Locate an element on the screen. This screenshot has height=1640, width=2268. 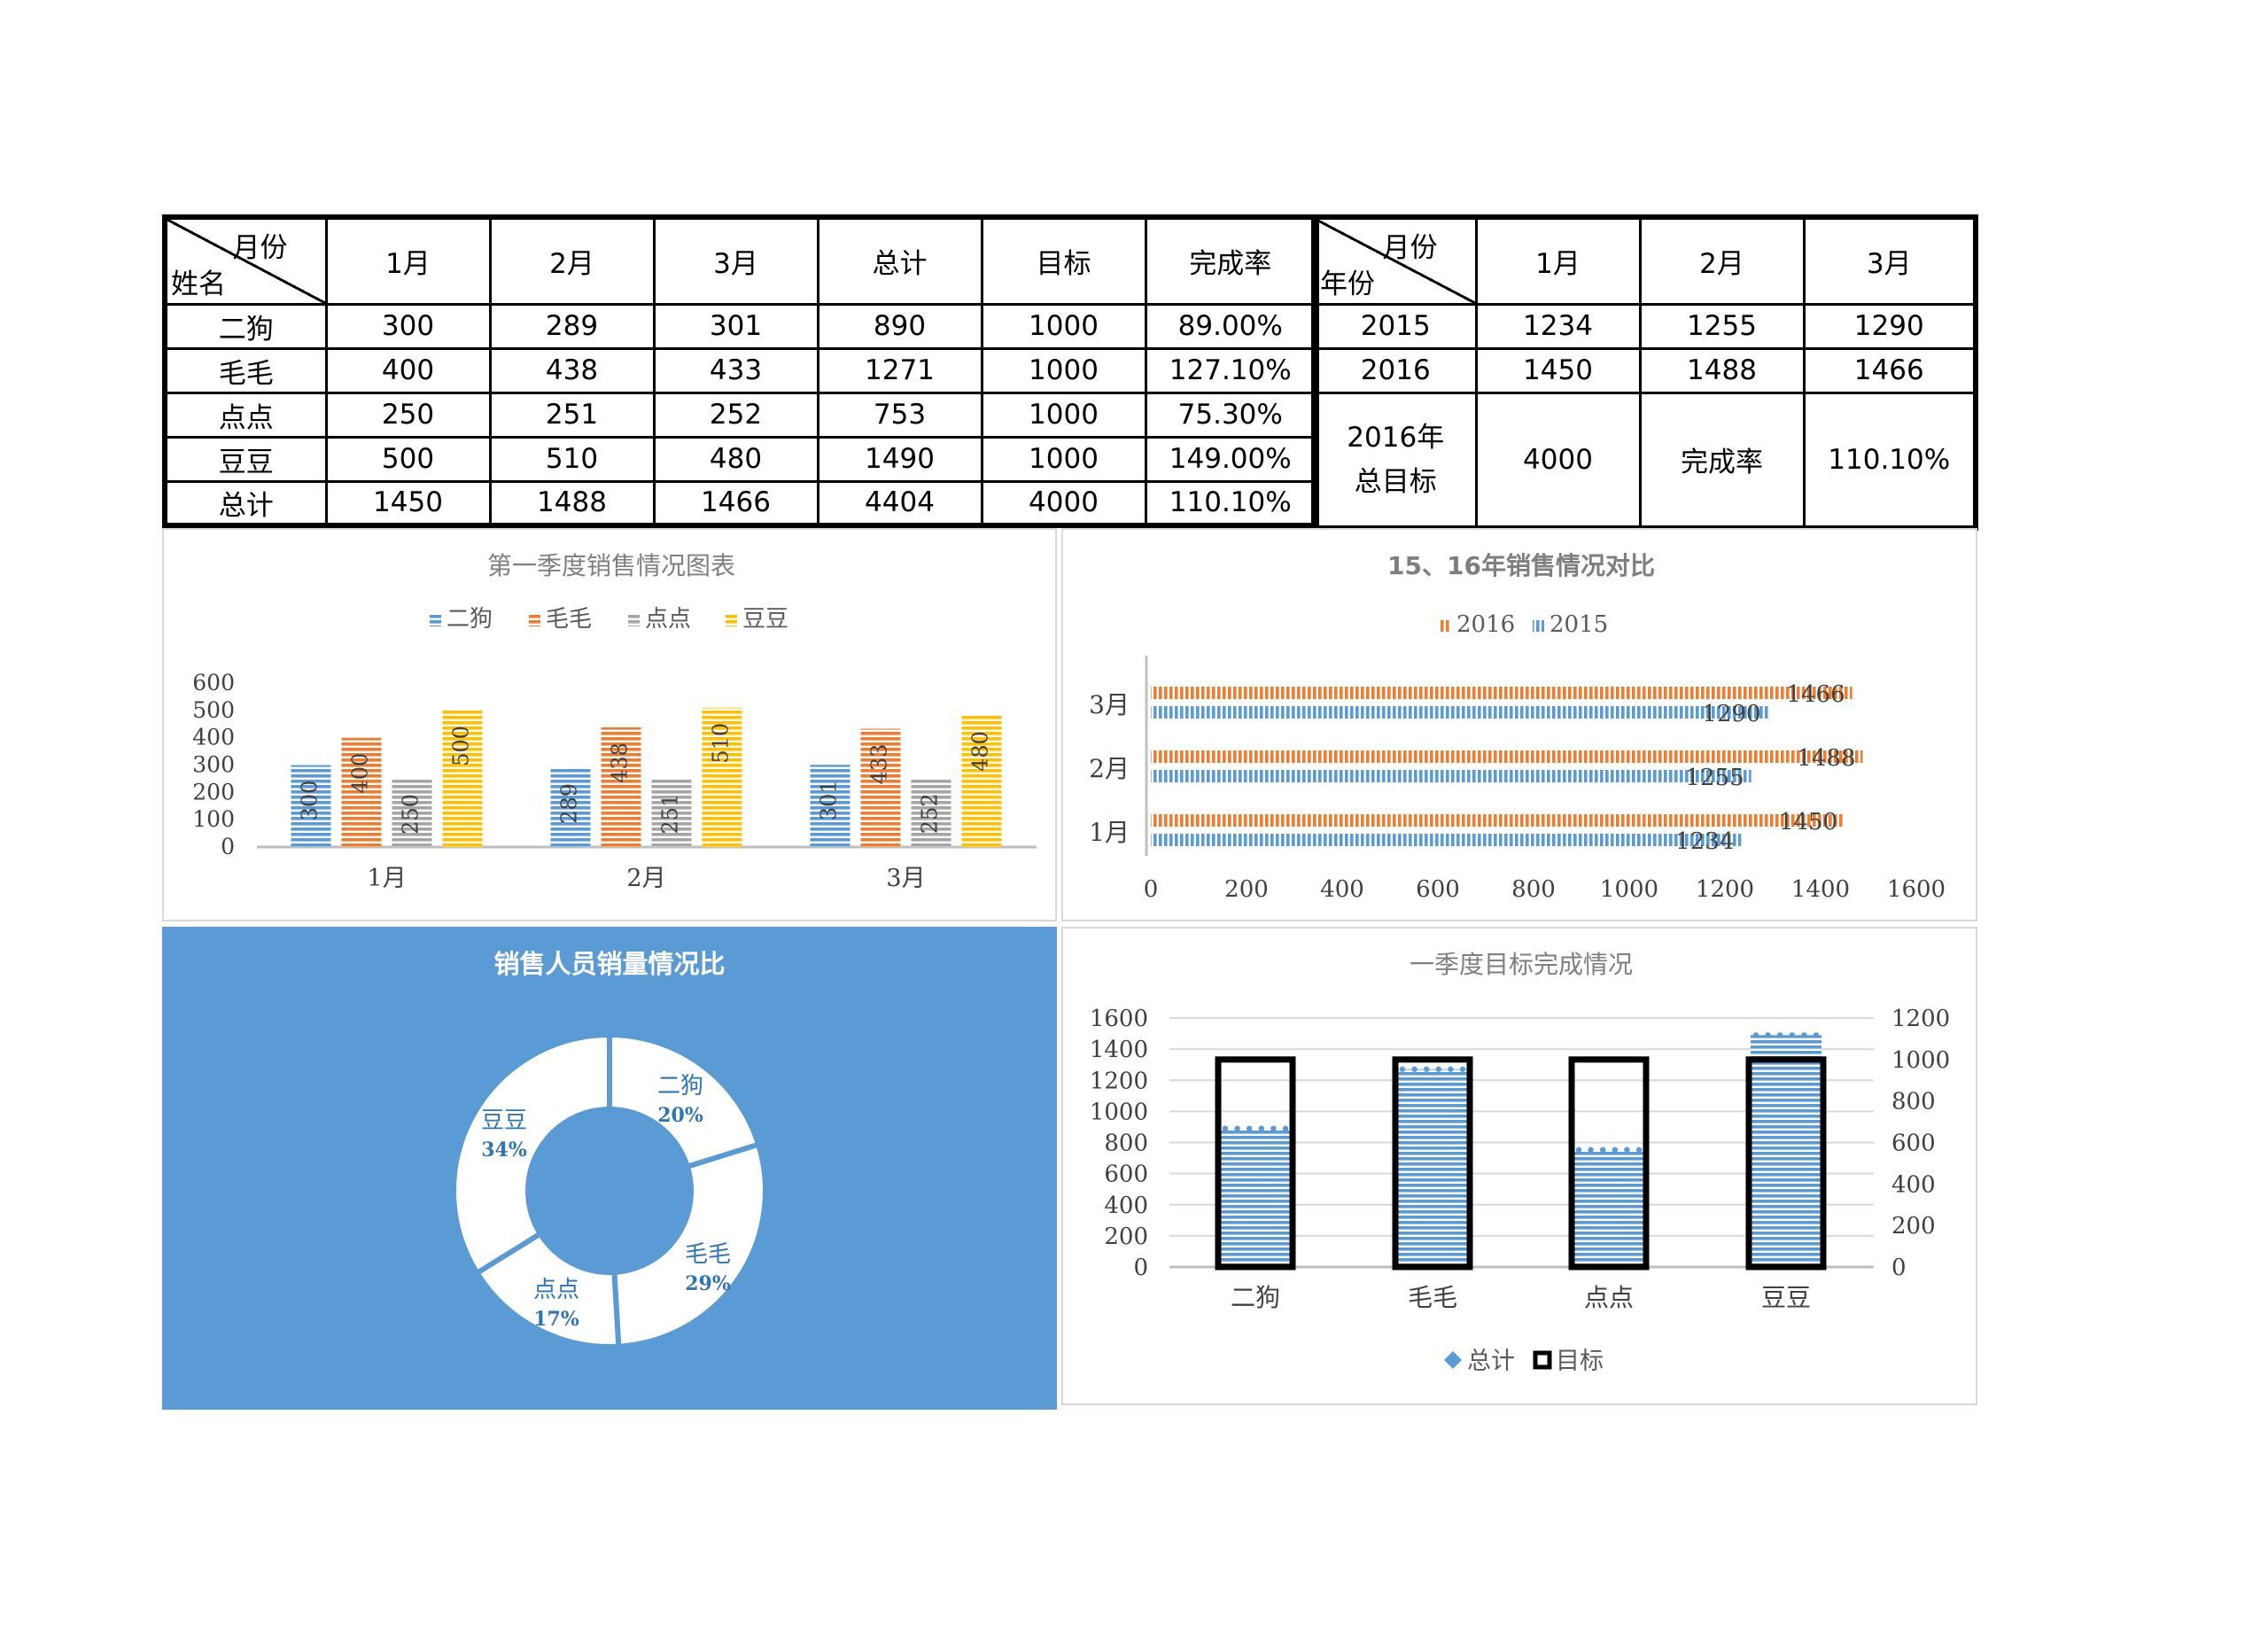
x-tick-label: 0 is located at coordinates (1151, 889).